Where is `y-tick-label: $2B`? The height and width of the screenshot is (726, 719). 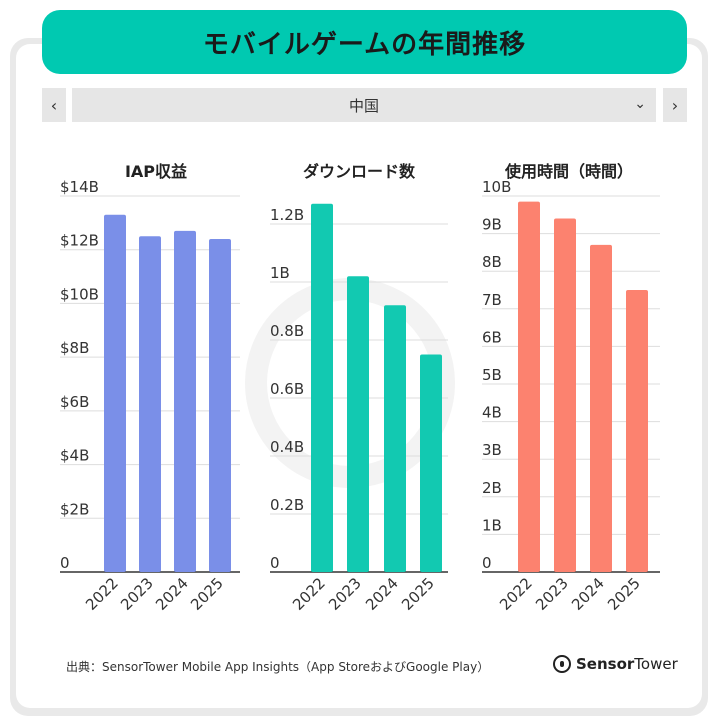
y-tick-label: $2B is located at coordinates (74, 509).